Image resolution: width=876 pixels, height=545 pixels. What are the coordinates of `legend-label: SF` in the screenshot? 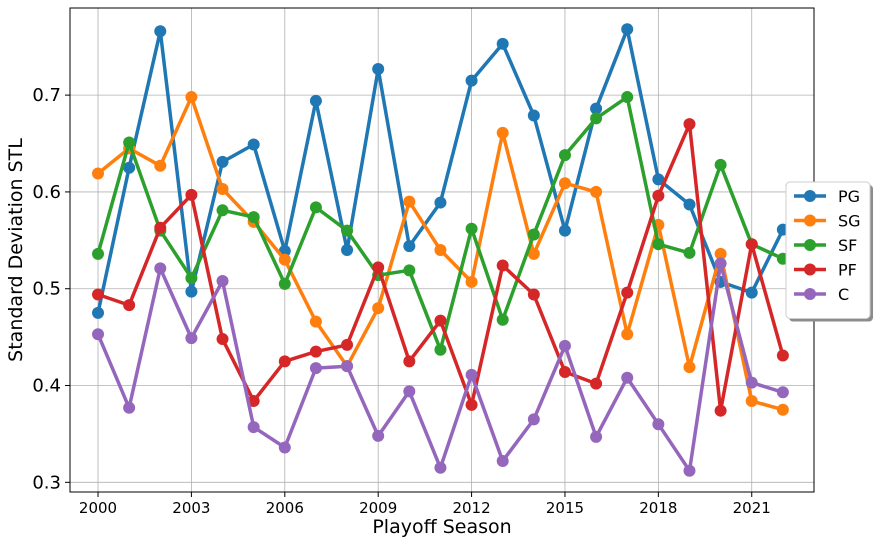 It's located at (847, 245).